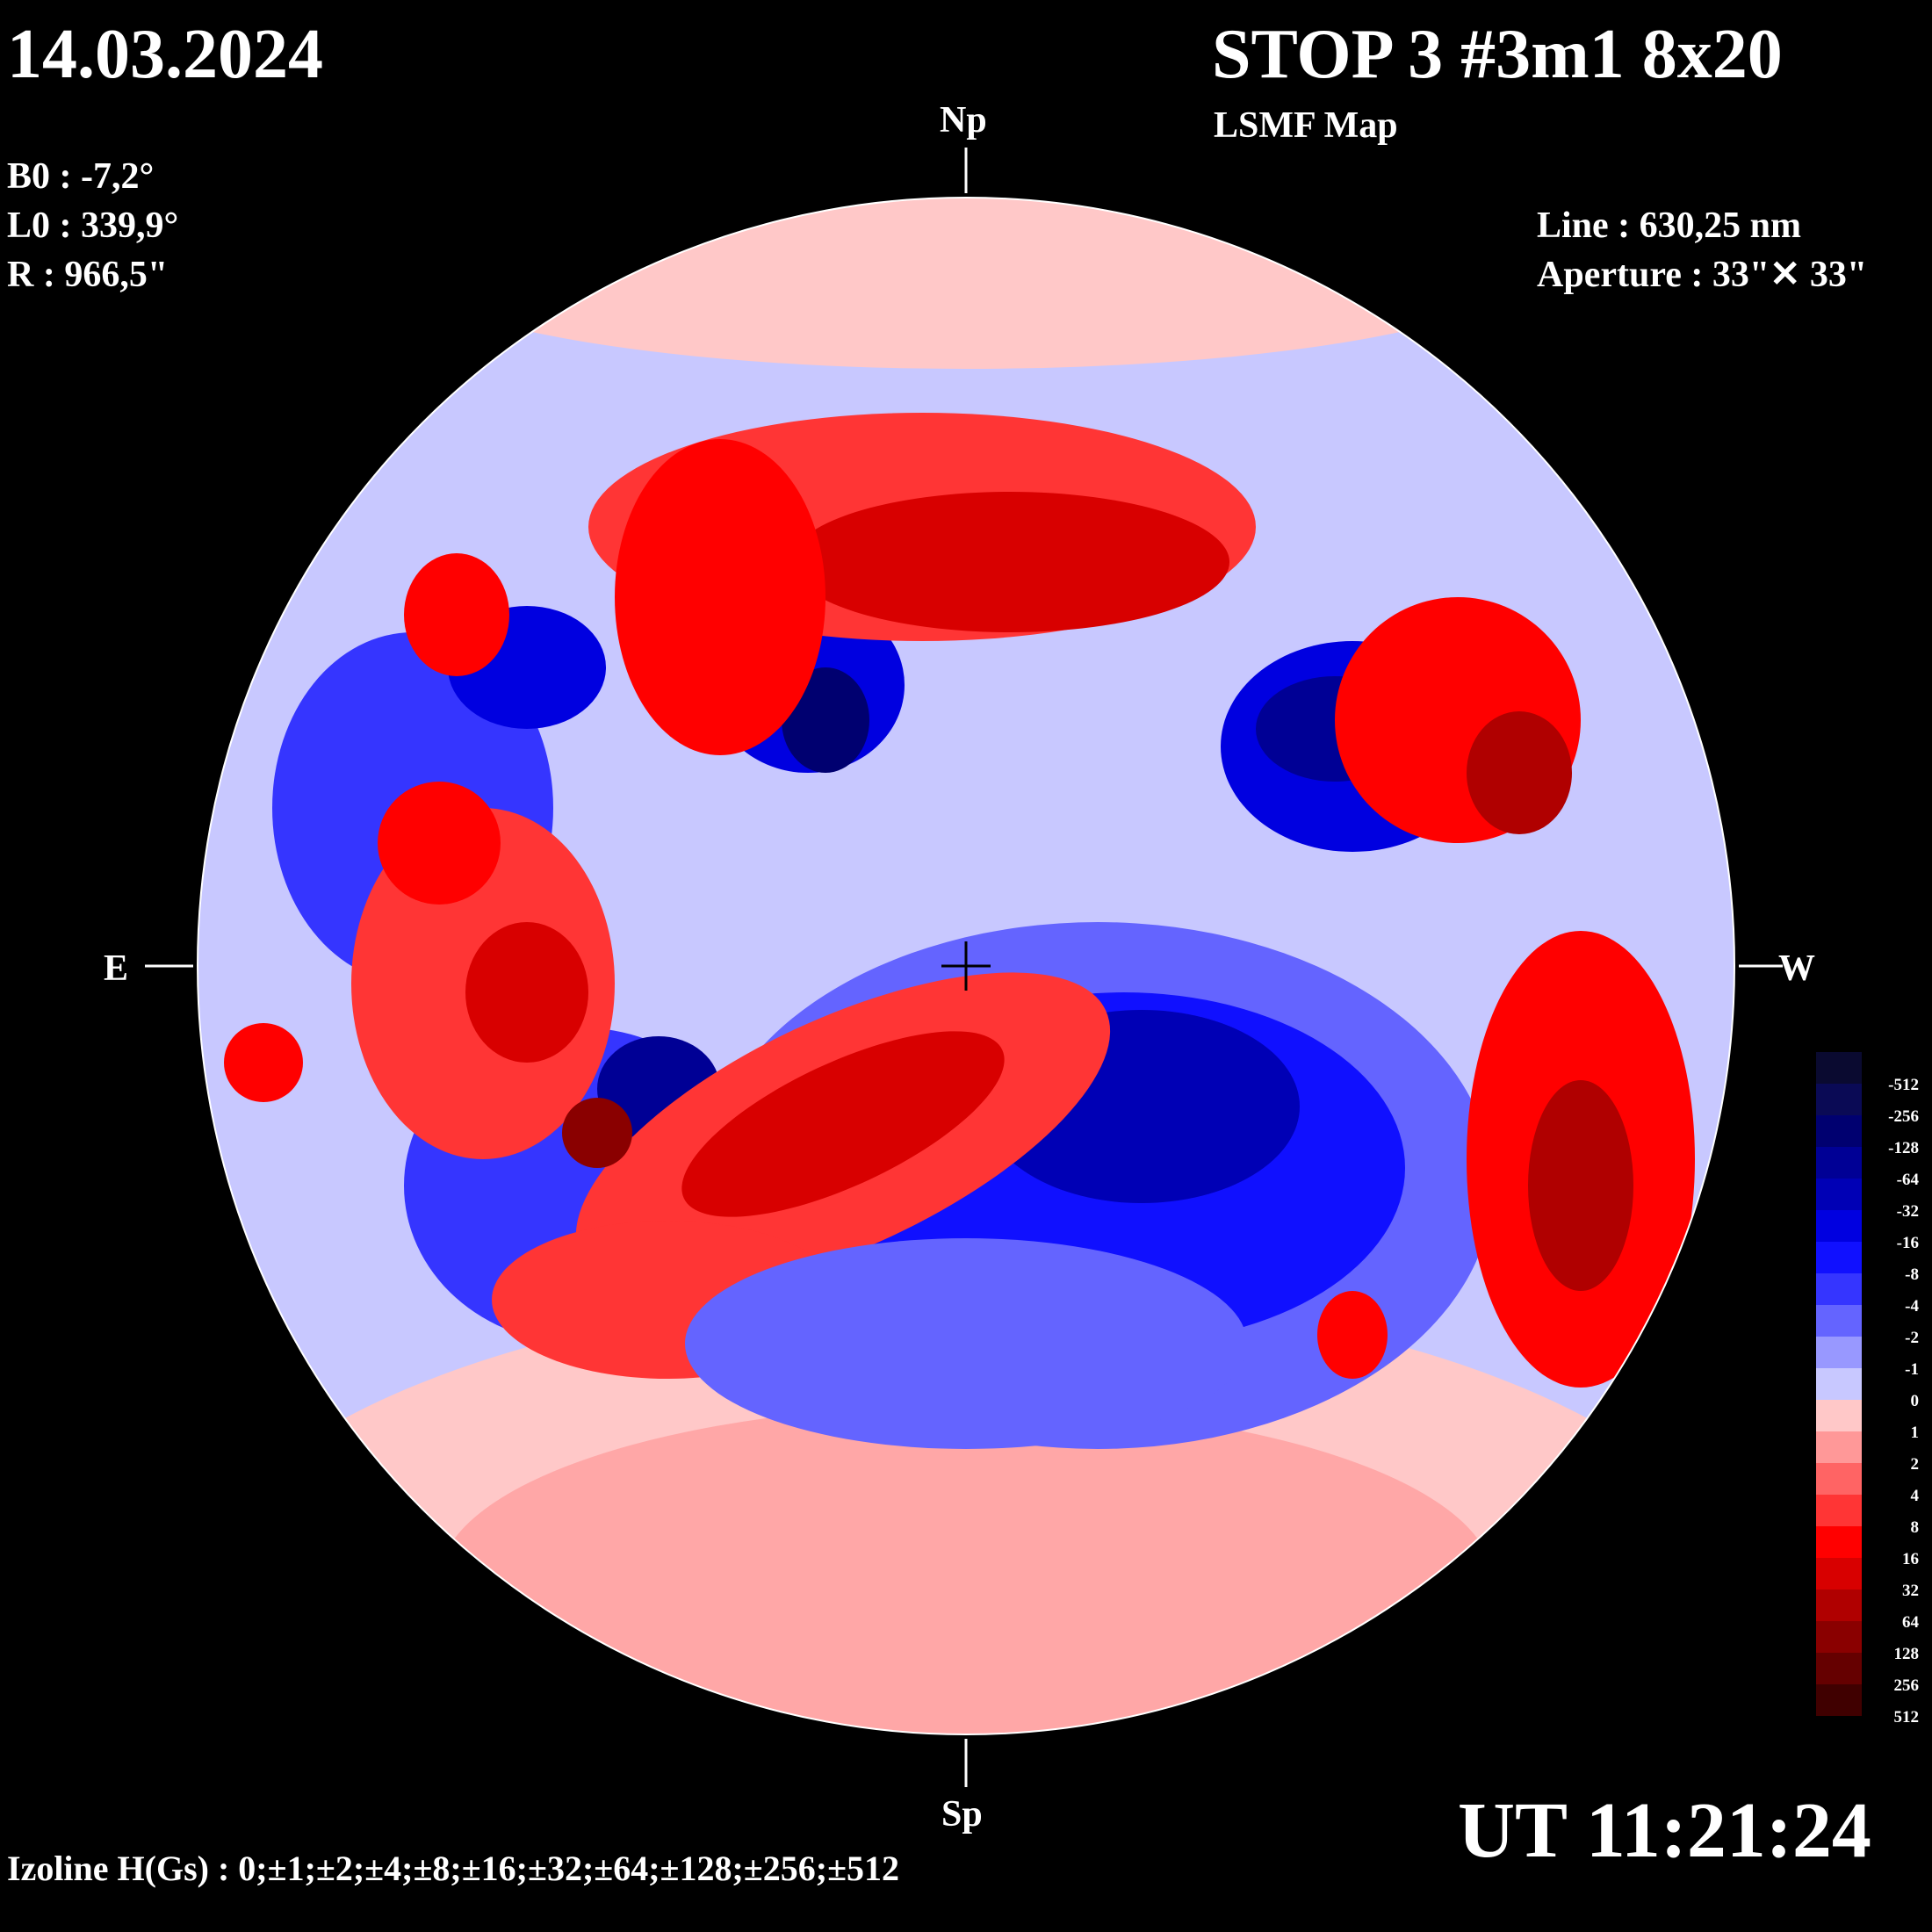 The height and width of the screenshot is (1932, 1932). What do you see at coordinates (1910, 1591) in the screenshot?
I see `colorbar-tick-label: 32` at bounding box center [1910, 1591].